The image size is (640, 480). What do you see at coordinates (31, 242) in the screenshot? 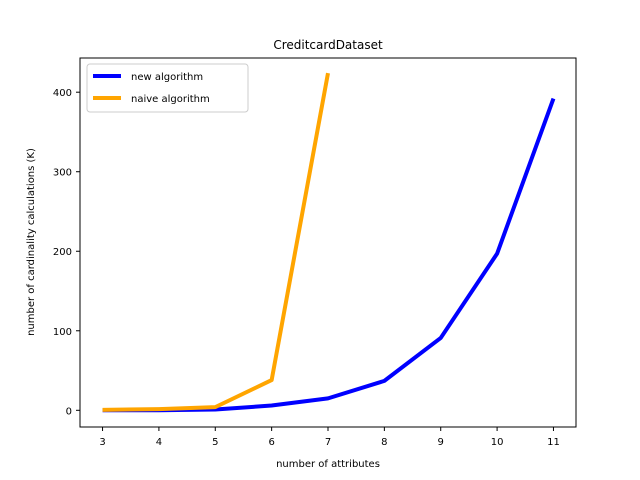
I see `y-axis-label: number of cardinality calculations (K)` at bounding box center [31, 242].